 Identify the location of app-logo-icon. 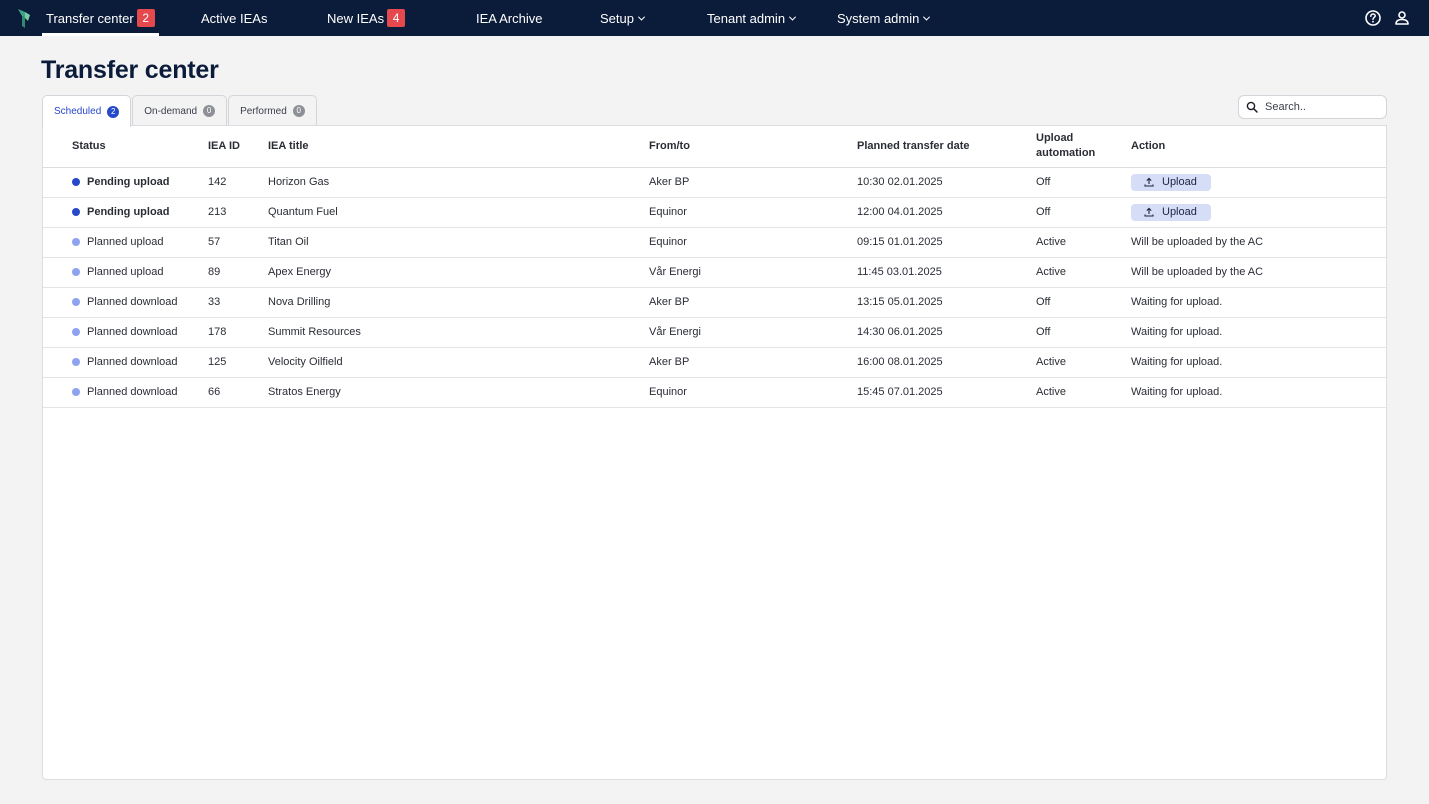
(24, 18).